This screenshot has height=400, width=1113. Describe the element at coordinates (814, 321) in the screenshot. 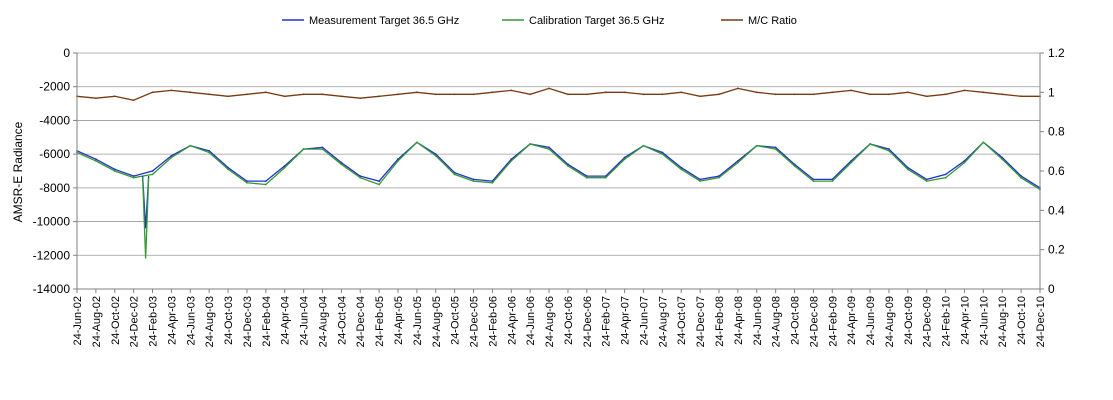

I see `x-tick-label: 24-Dec-08` at that location.